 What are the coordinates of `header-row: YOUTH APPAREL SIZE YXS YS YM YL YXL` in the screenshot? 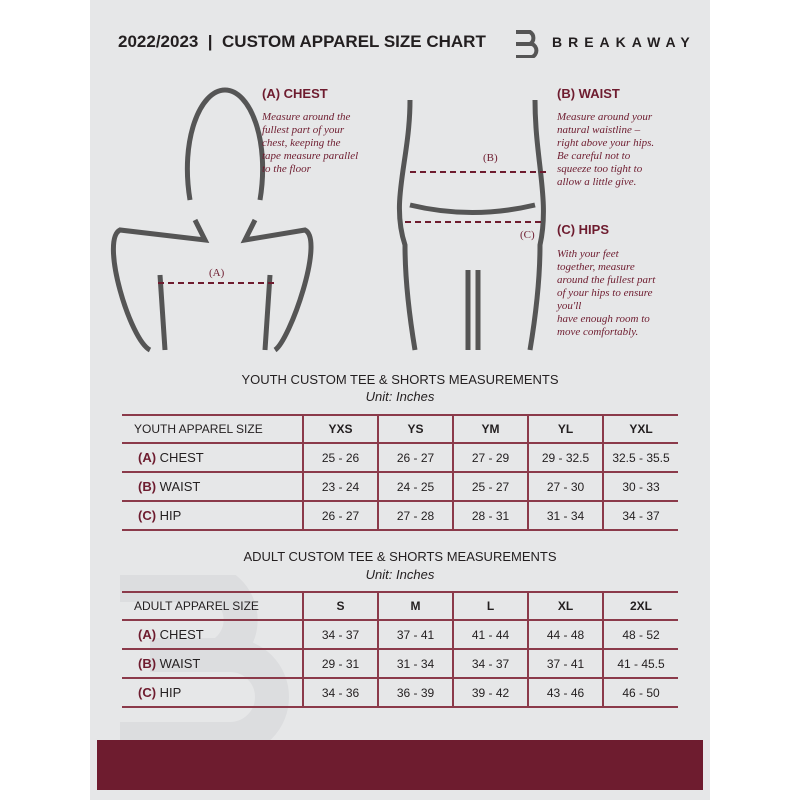 It's located at (400, 428).